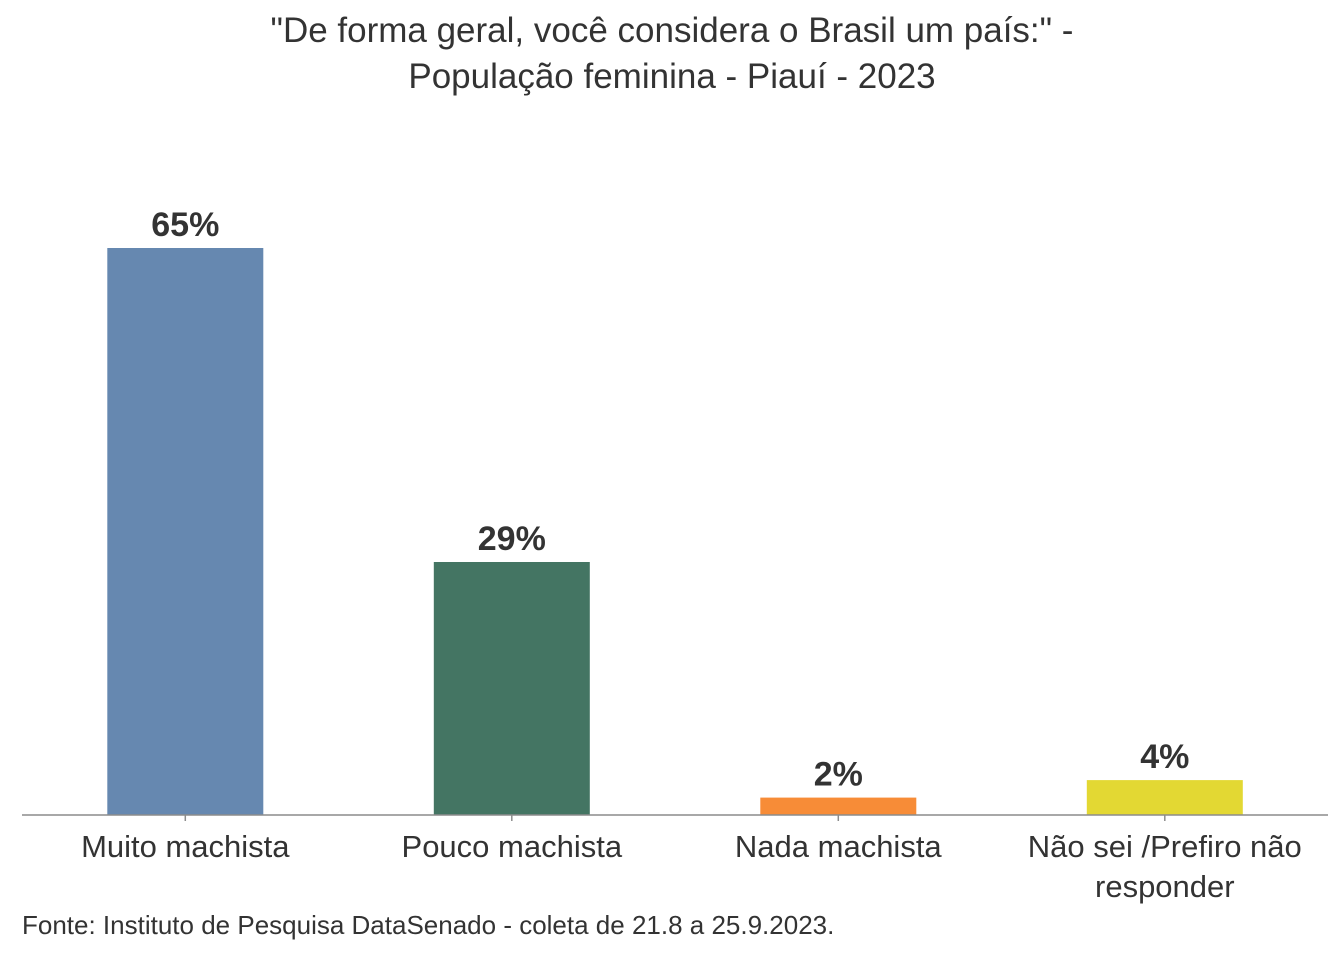  Describe the element at coordinates (838, 775) in the screenshot. I see `value-label-2: 2%` at that location.